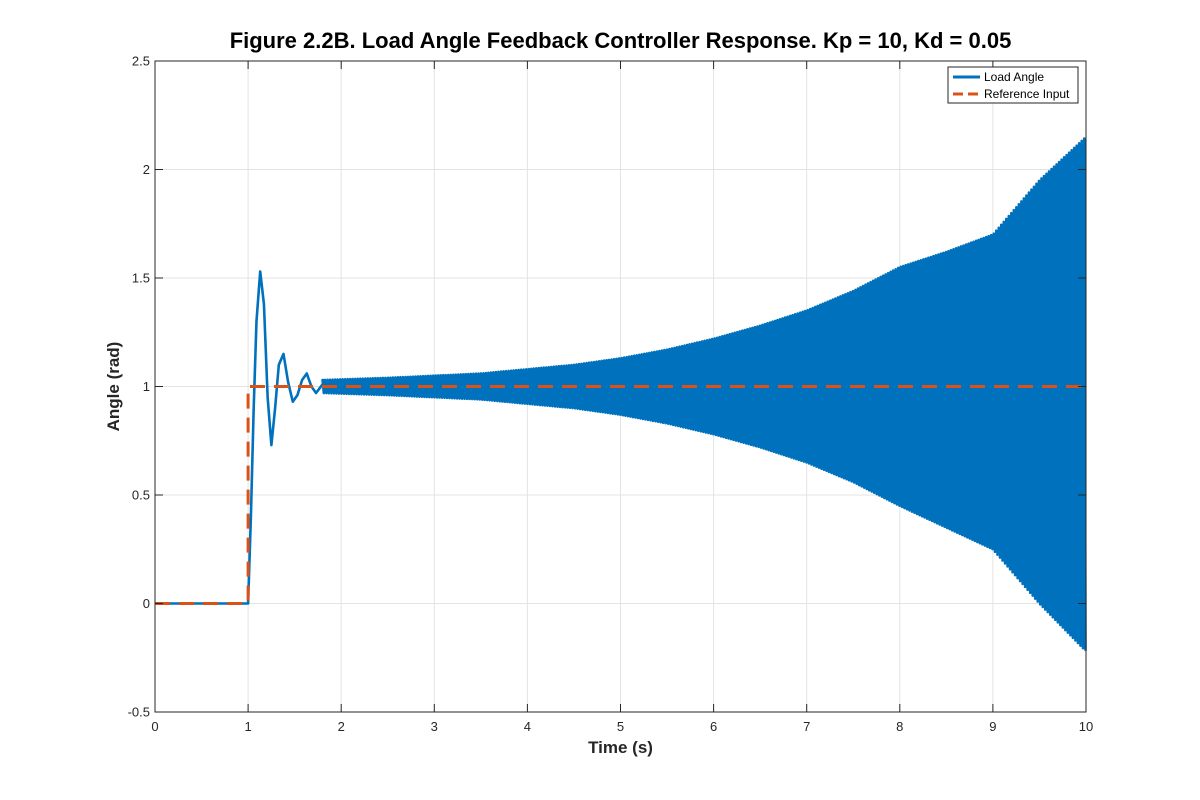 The width and height of the screenshot is (1200, 800). I want to click on y-tick-label: 2.5, so click(141, 61).